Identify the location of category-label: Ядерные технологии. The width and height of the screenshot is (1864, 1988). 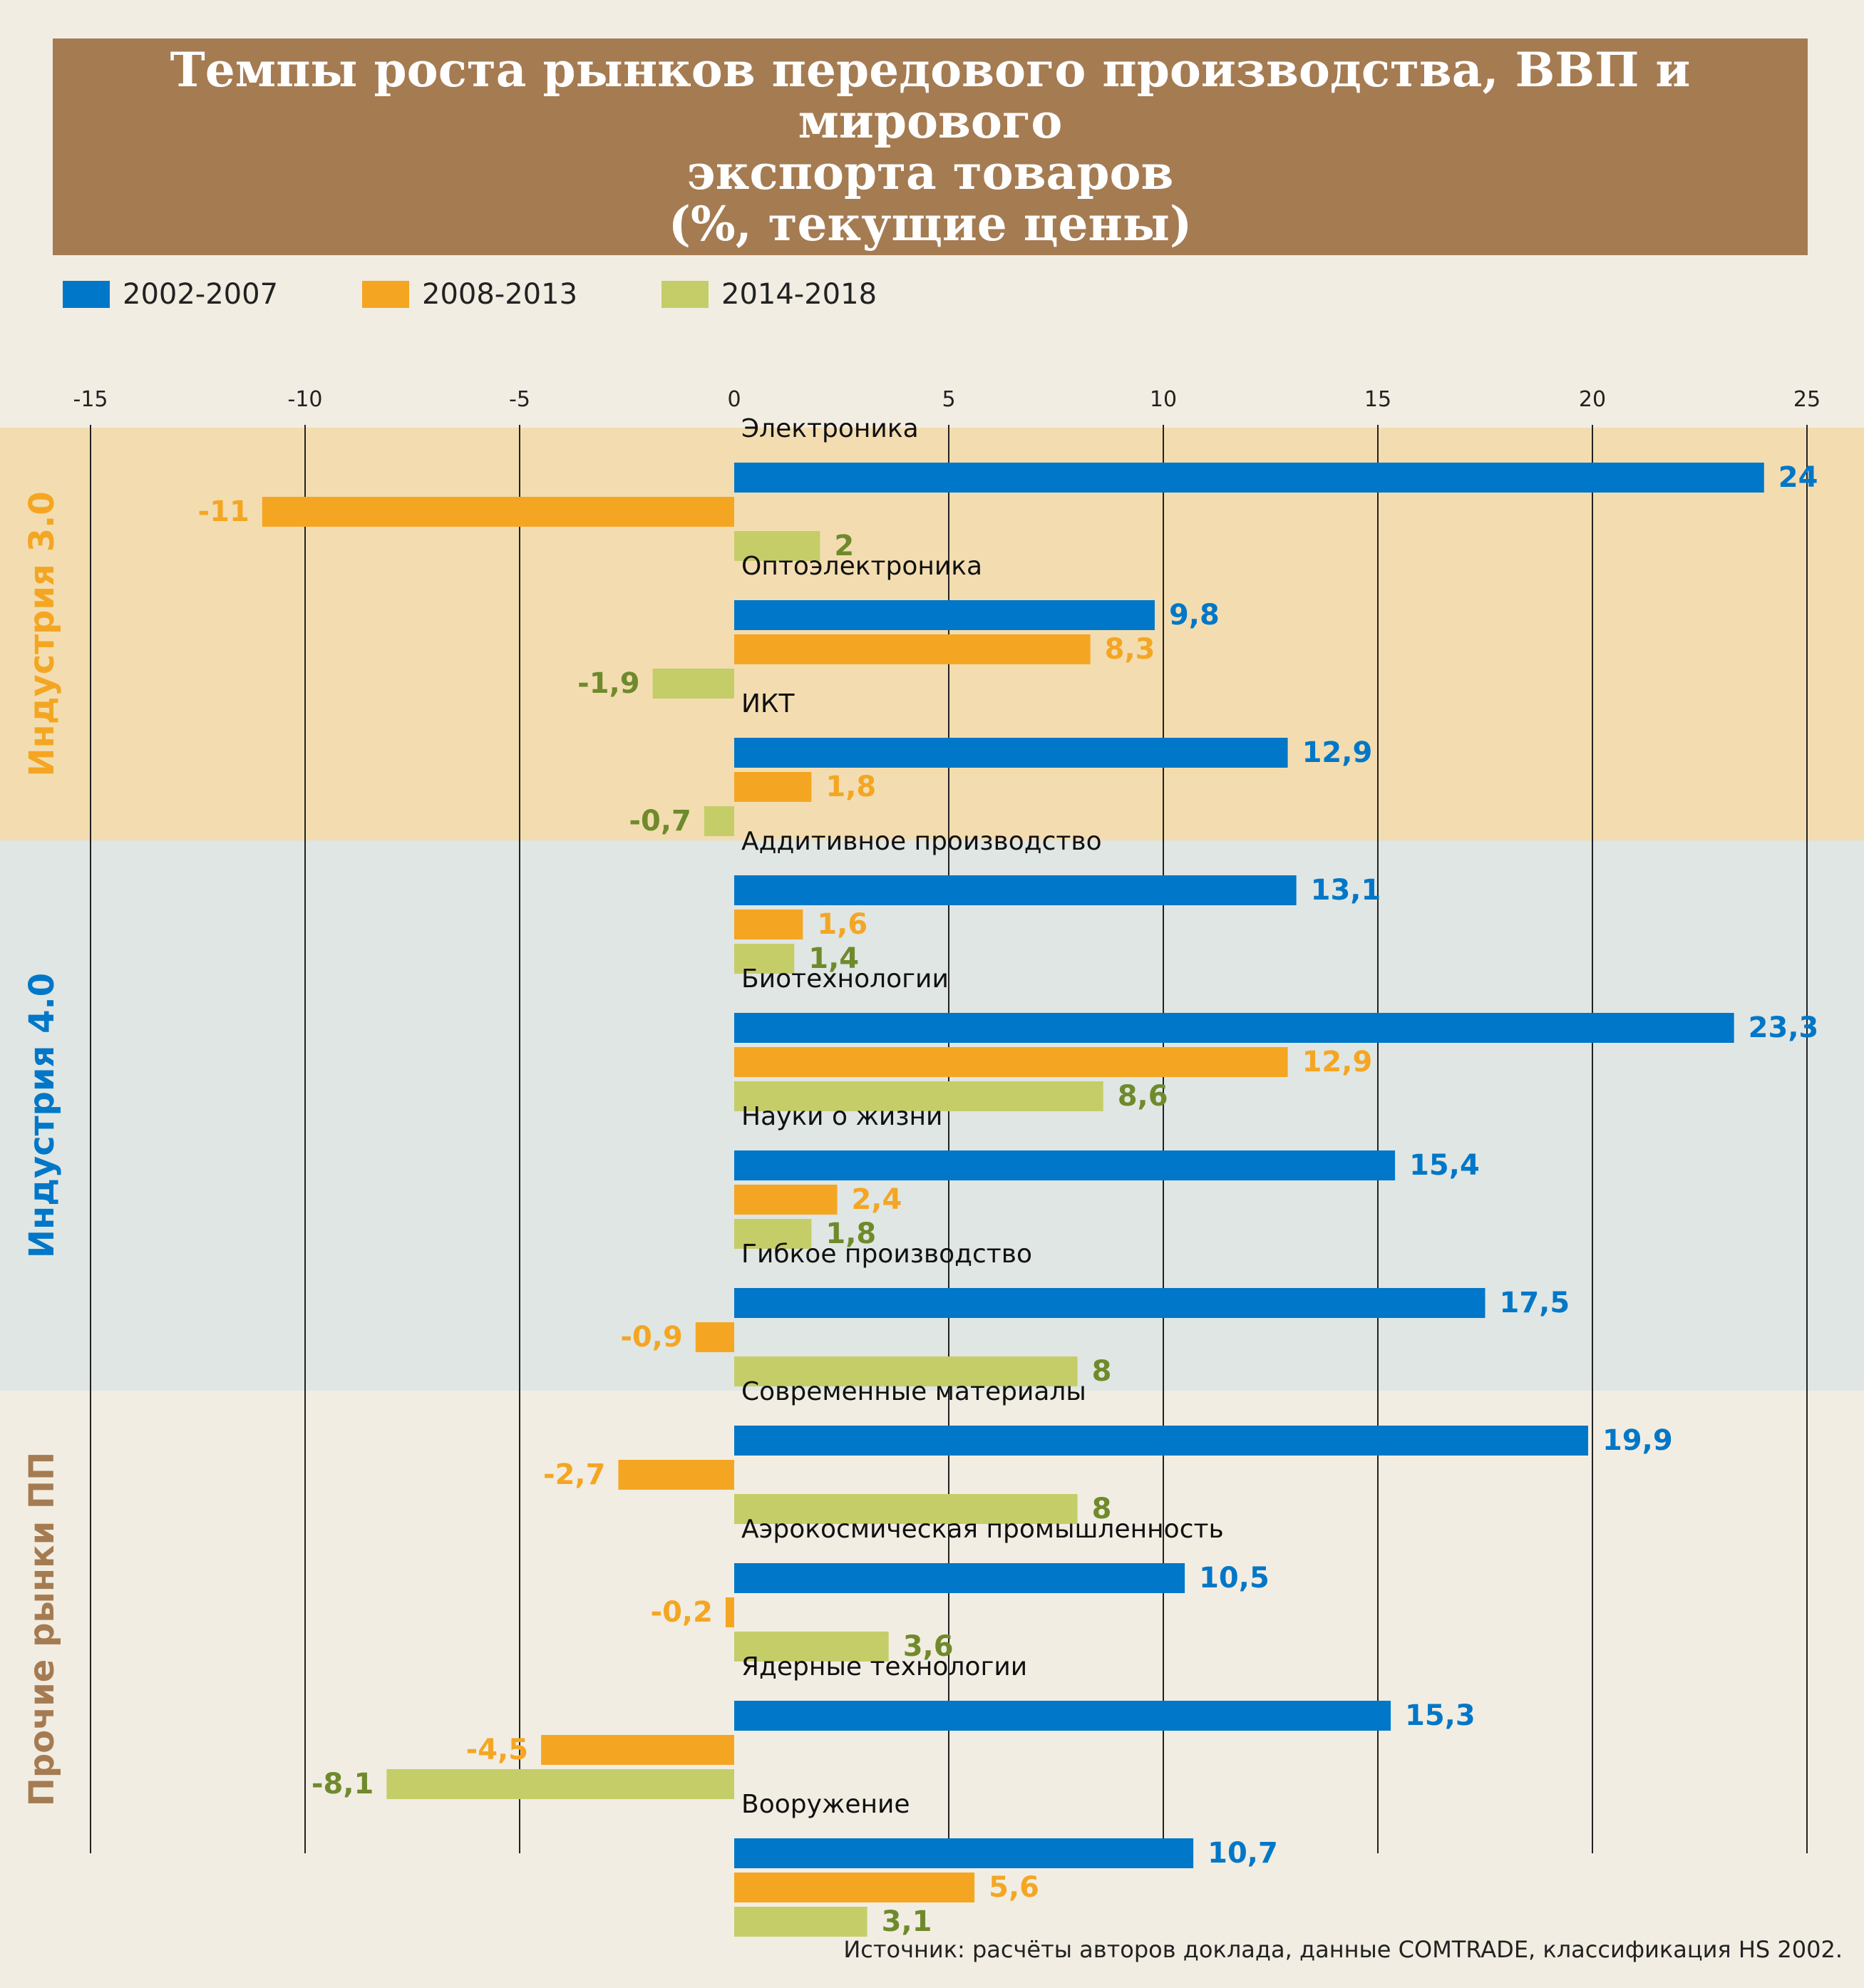
(884, 1666).